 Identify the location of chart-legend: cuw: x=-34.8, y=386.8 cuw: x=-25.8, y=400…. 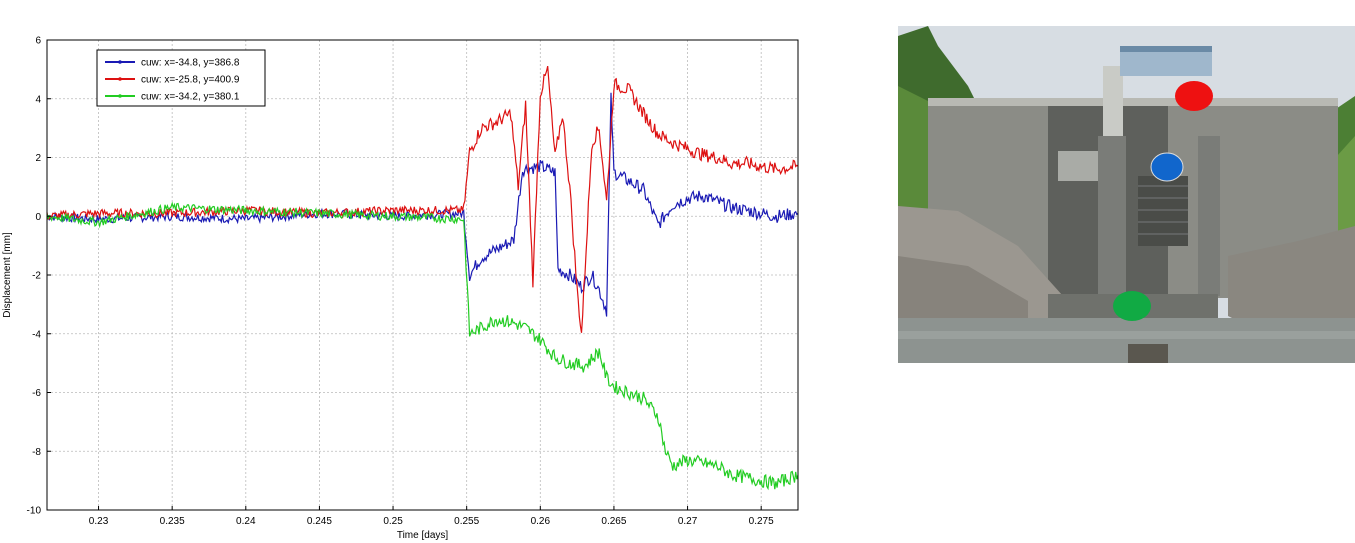
(181, 78).